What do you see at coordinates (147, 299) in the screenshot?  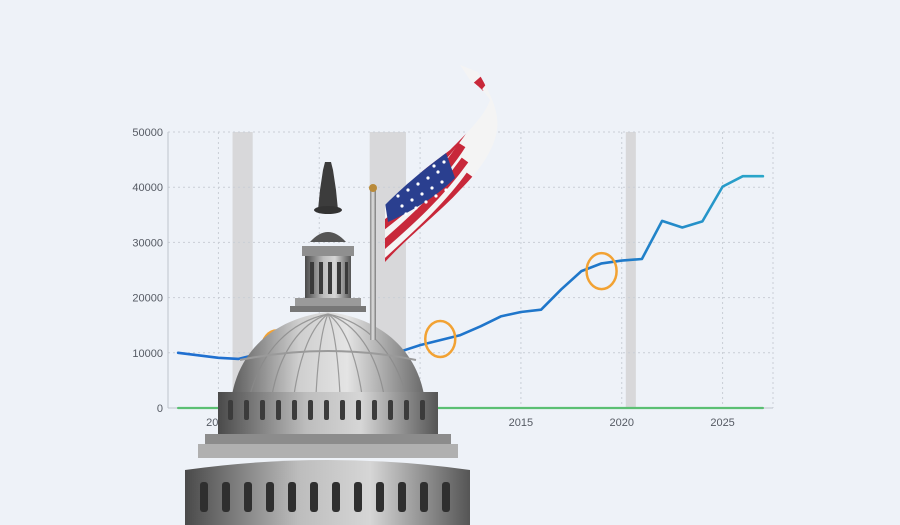 I see `y-tick-label: 20000` at bounding box center [147, 299].